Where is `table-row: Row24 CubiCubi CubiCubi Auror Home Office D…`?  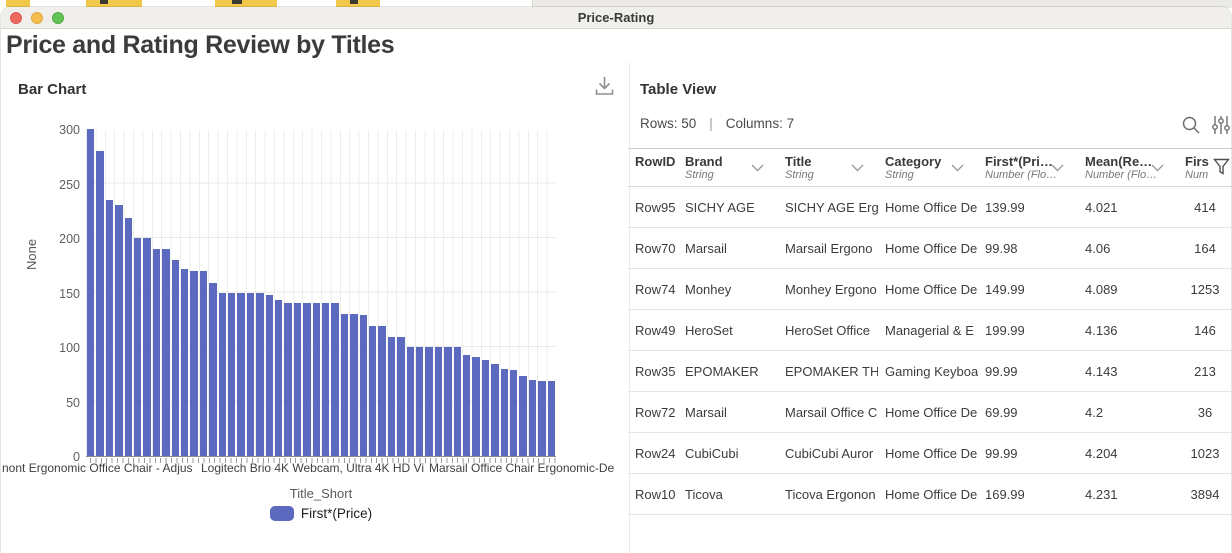 table-row: Row24 CubiCubi CubiCubi Auror Home Office D… is located at coordinates (930, 453).